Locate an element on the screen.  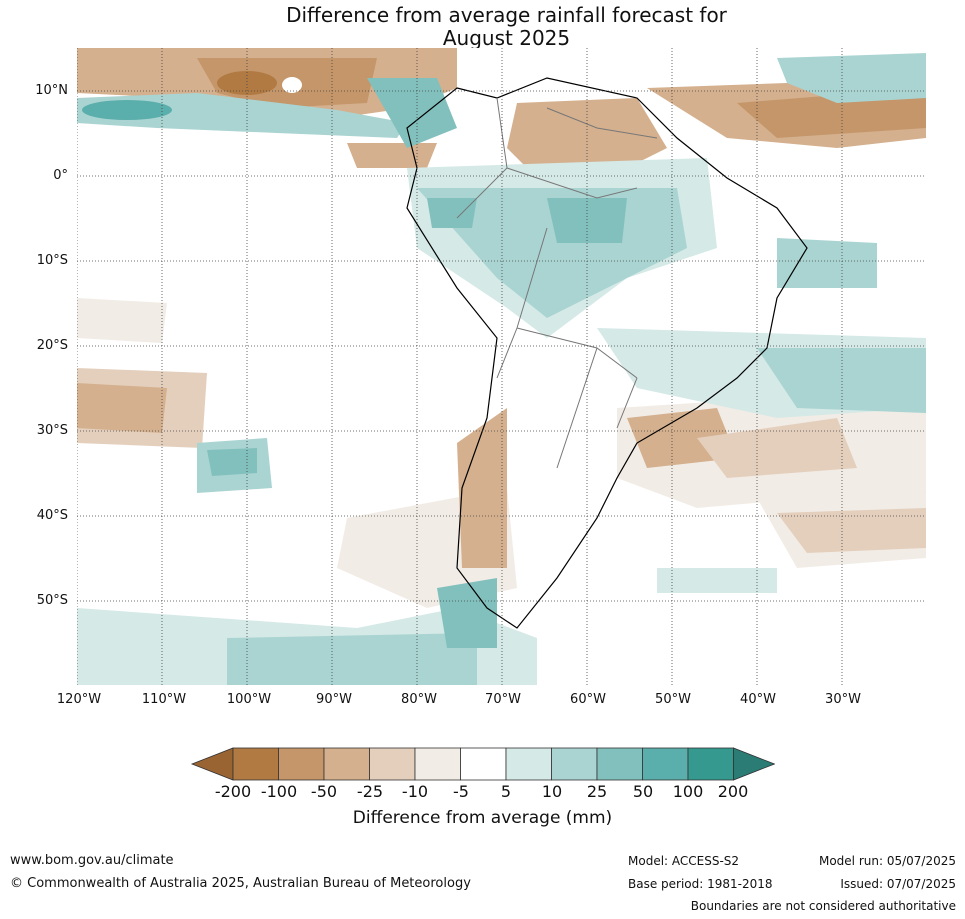
lon-label-30w: 30°W is located at coordinates (843, 699).